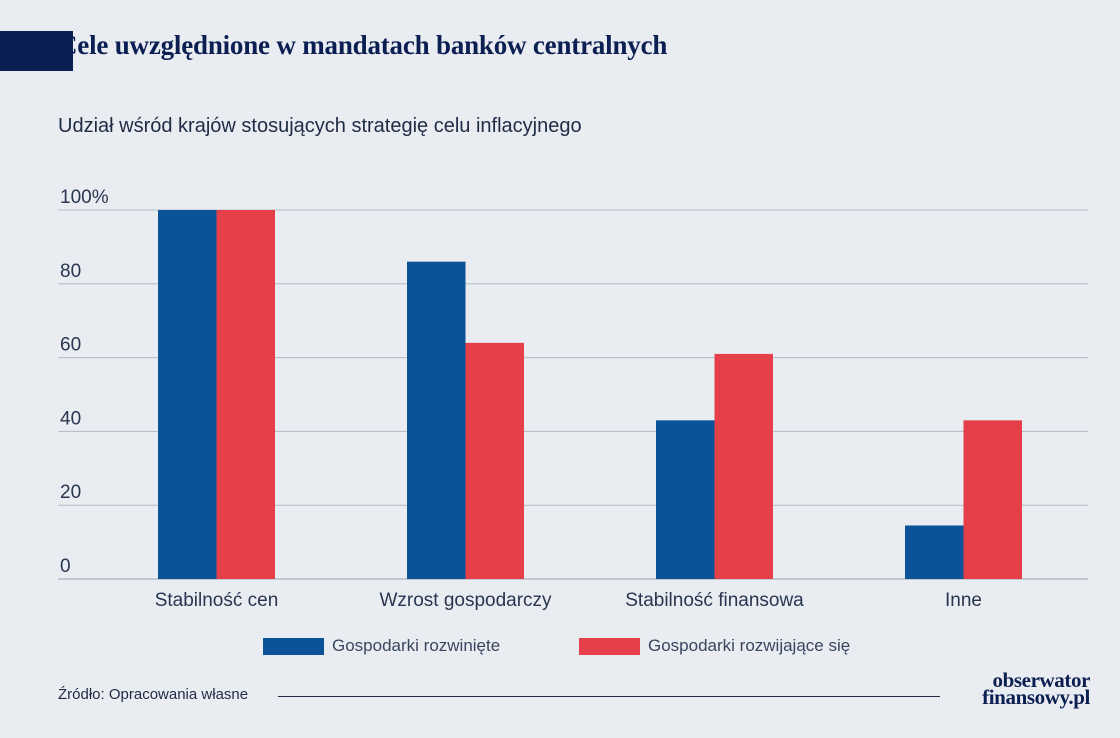  I want to click on legend-item-developed: Gospodarki rozwinięte, so click(381, 646).